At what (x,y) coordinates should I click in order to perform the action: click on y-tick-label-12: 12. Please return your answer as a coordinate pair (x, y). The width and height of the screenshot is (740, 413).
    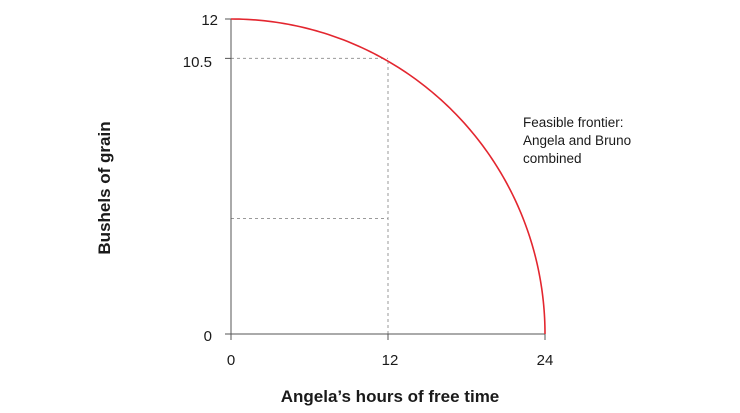
    Looking at the image, I should click on (209, 20).